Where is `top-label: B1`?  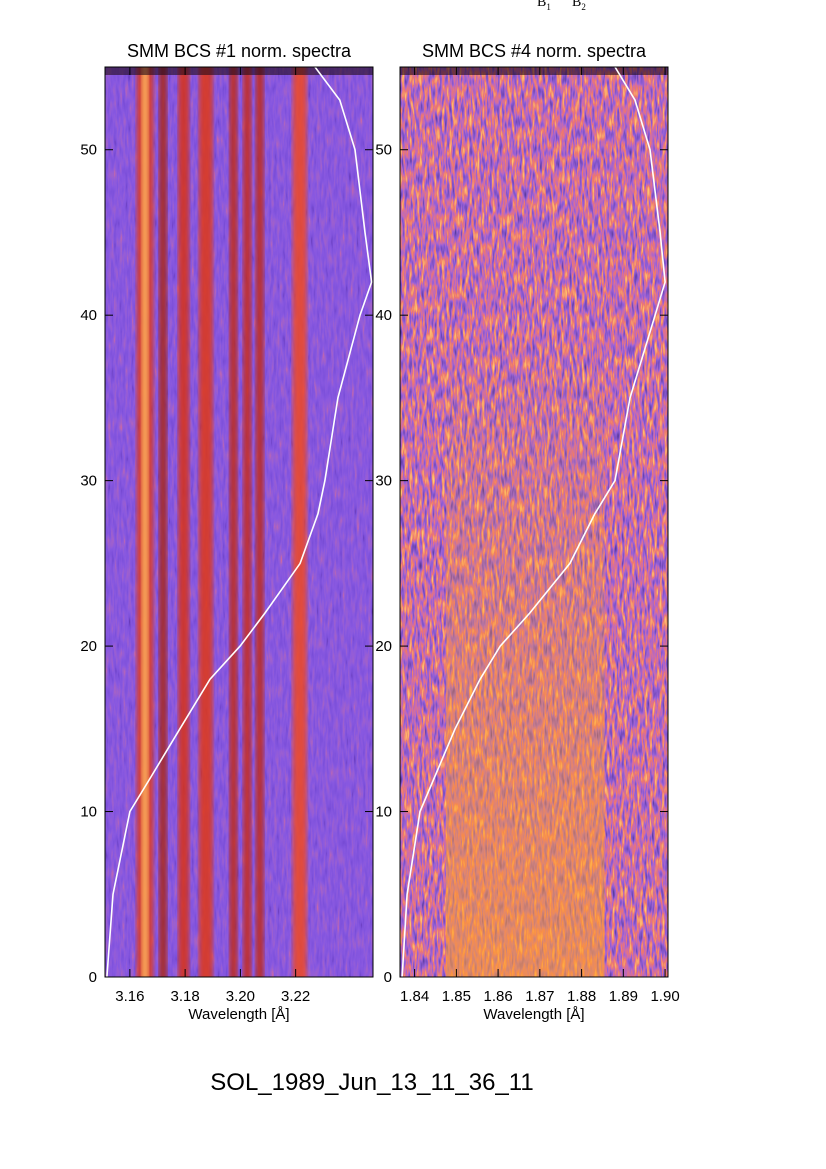
top-label: B1 is located at coordinates (544, 6).